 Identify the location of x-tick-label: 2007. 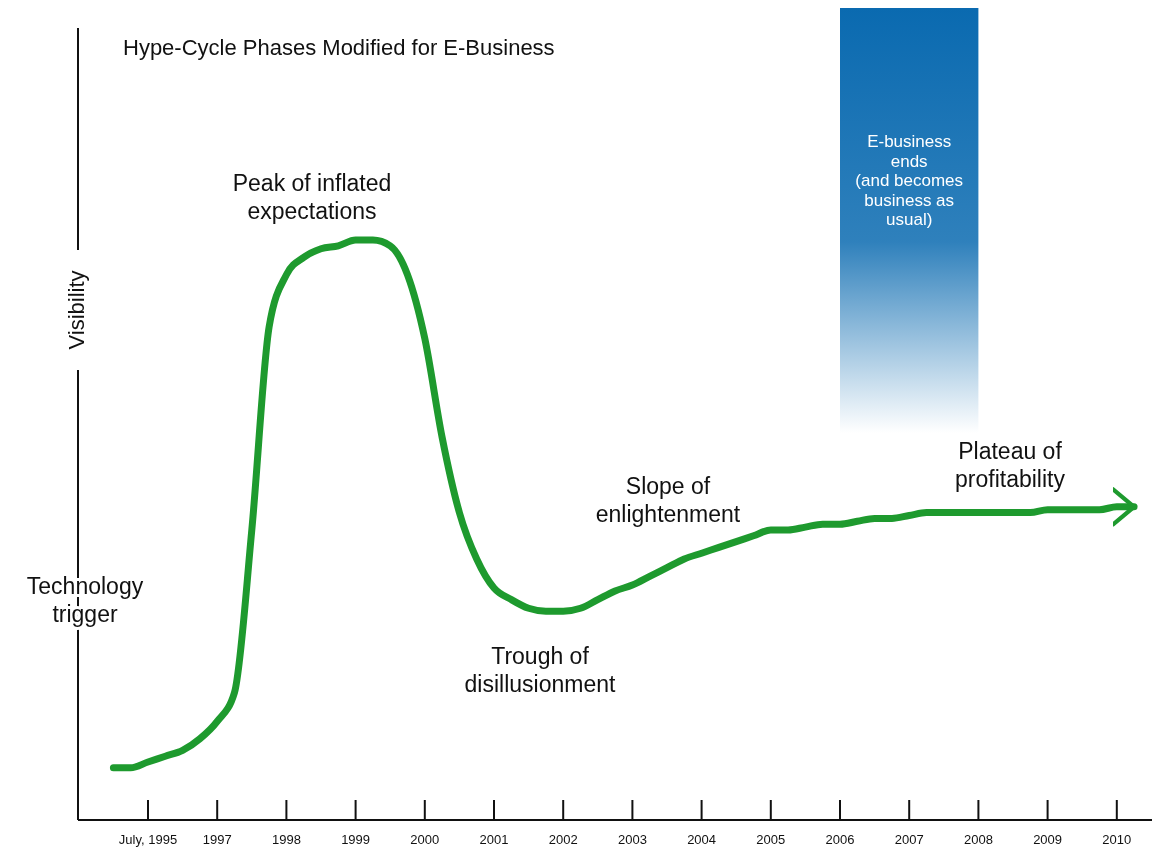
(909, 839).